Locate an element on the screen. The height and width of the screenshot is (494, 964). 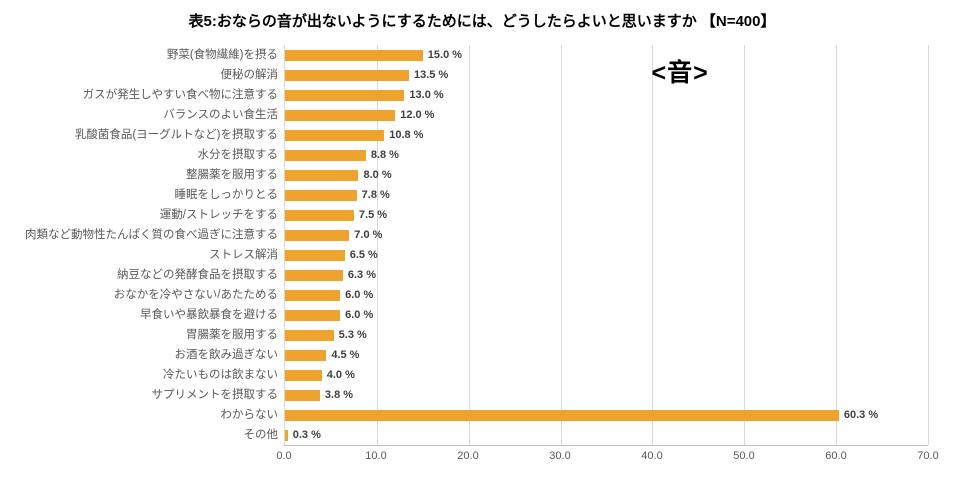
category-label: 冷たいものは飲まない is located at coordinates (220, 375).